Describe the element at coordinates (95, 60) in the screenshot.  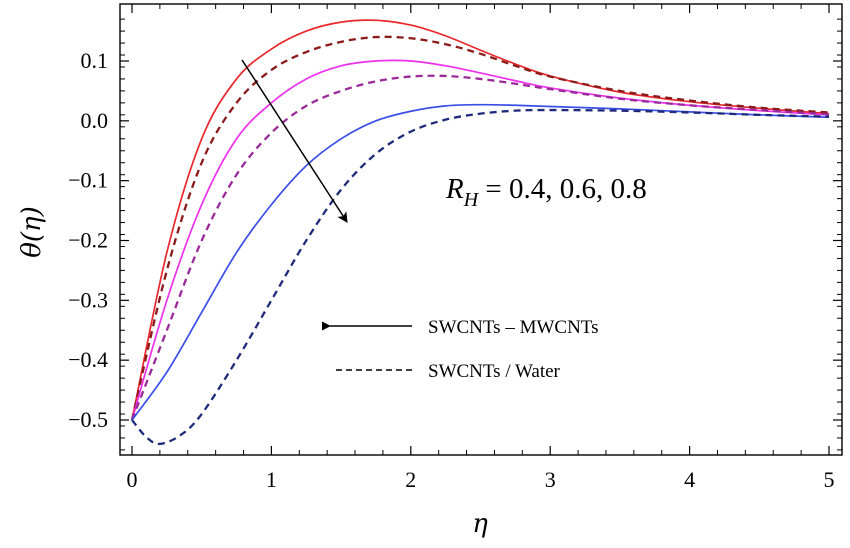
I see `y-tick-label: 0.1` at that location.